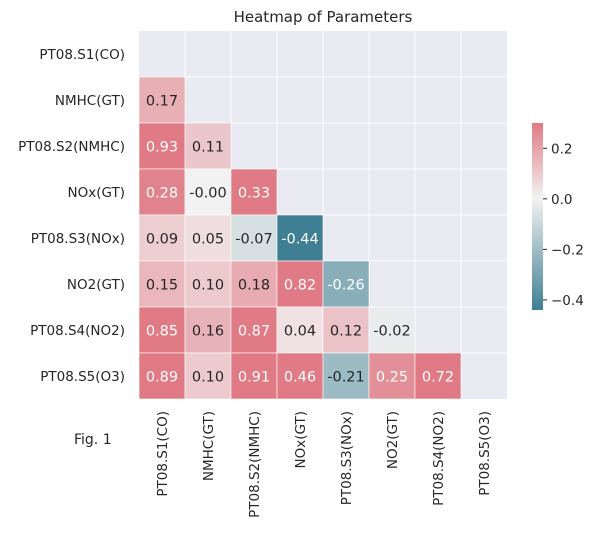 The width and height of the screenshot is (595, 542). I want to click on cell-value-label: -0.21, so click(346, 378).